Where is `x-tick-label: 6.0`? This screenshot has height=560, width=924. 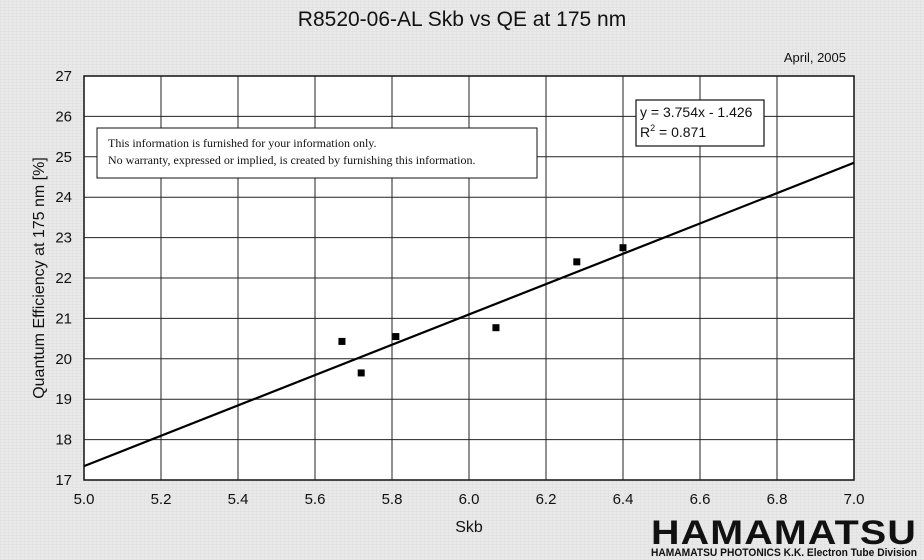 x-tick-label: 6.0 is located at coordinates (469, 499).